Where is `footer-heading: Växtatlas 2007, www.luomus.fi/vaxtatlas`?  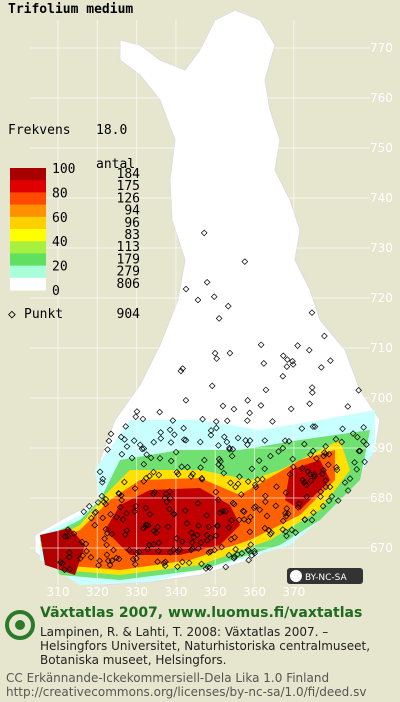 footer-heading: Växtatlas 2007, www.luomus.fi/vaxtatlas is located at coordinates (201, 613).